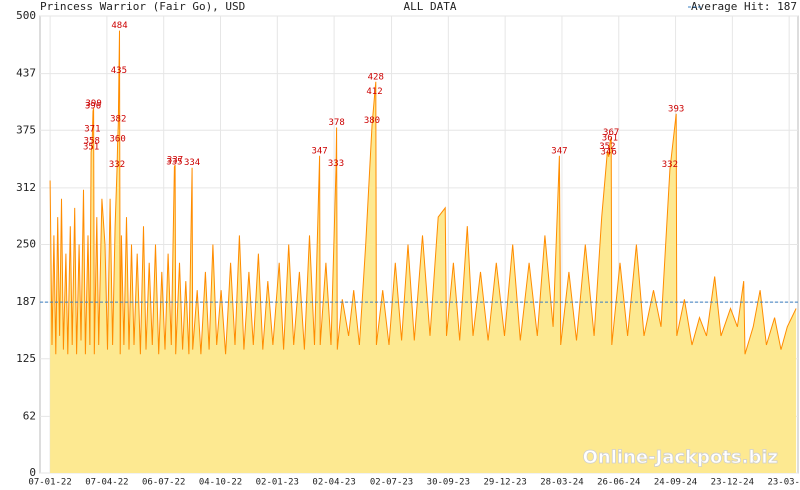  I want to click on data-label: 371, so click(92, 129).